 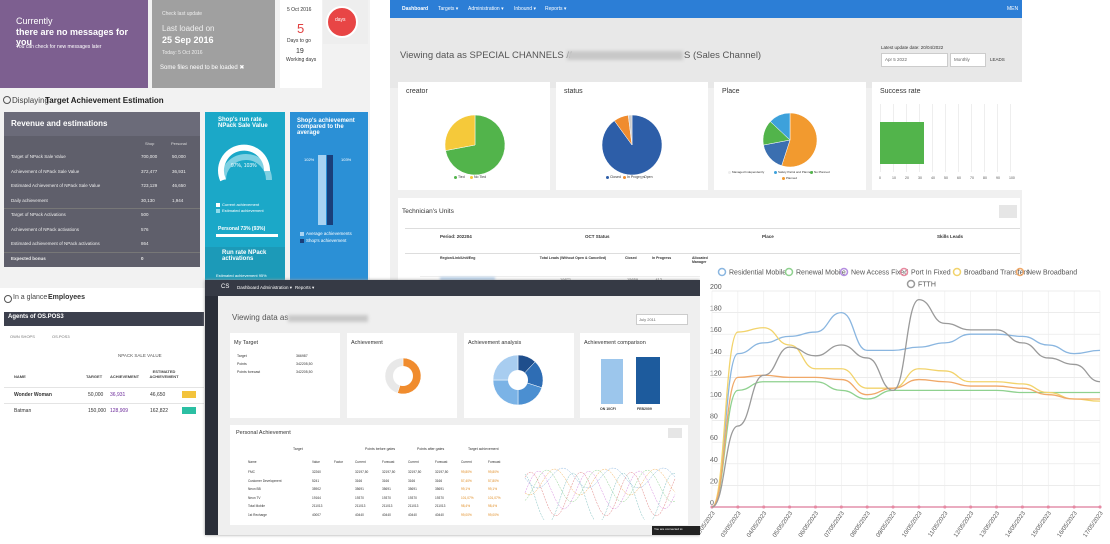 I want to click on revenue-label: Daily achievement, so click(x=29, y=200).